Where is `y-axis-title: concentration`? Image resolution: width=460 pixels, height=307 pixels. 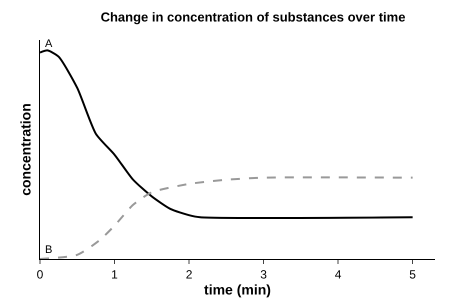 y-axis-title: concentration is located at coordinates (26, 149).